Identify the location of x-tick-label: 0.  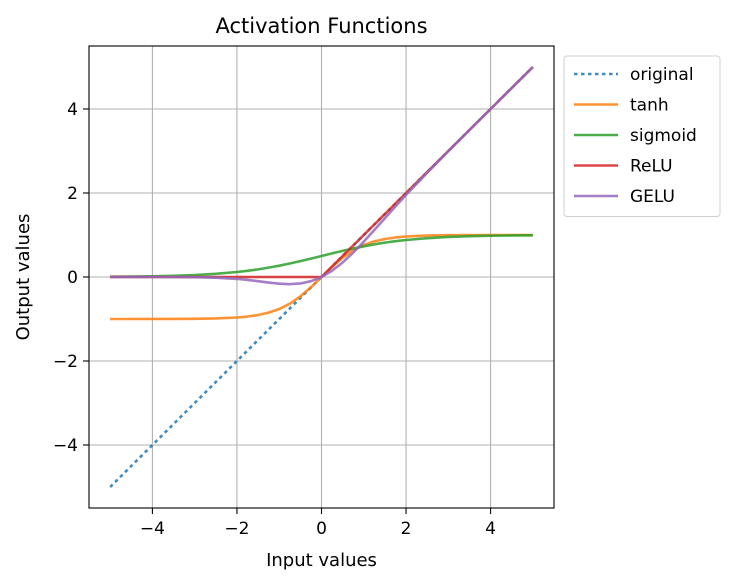
(321, 529).